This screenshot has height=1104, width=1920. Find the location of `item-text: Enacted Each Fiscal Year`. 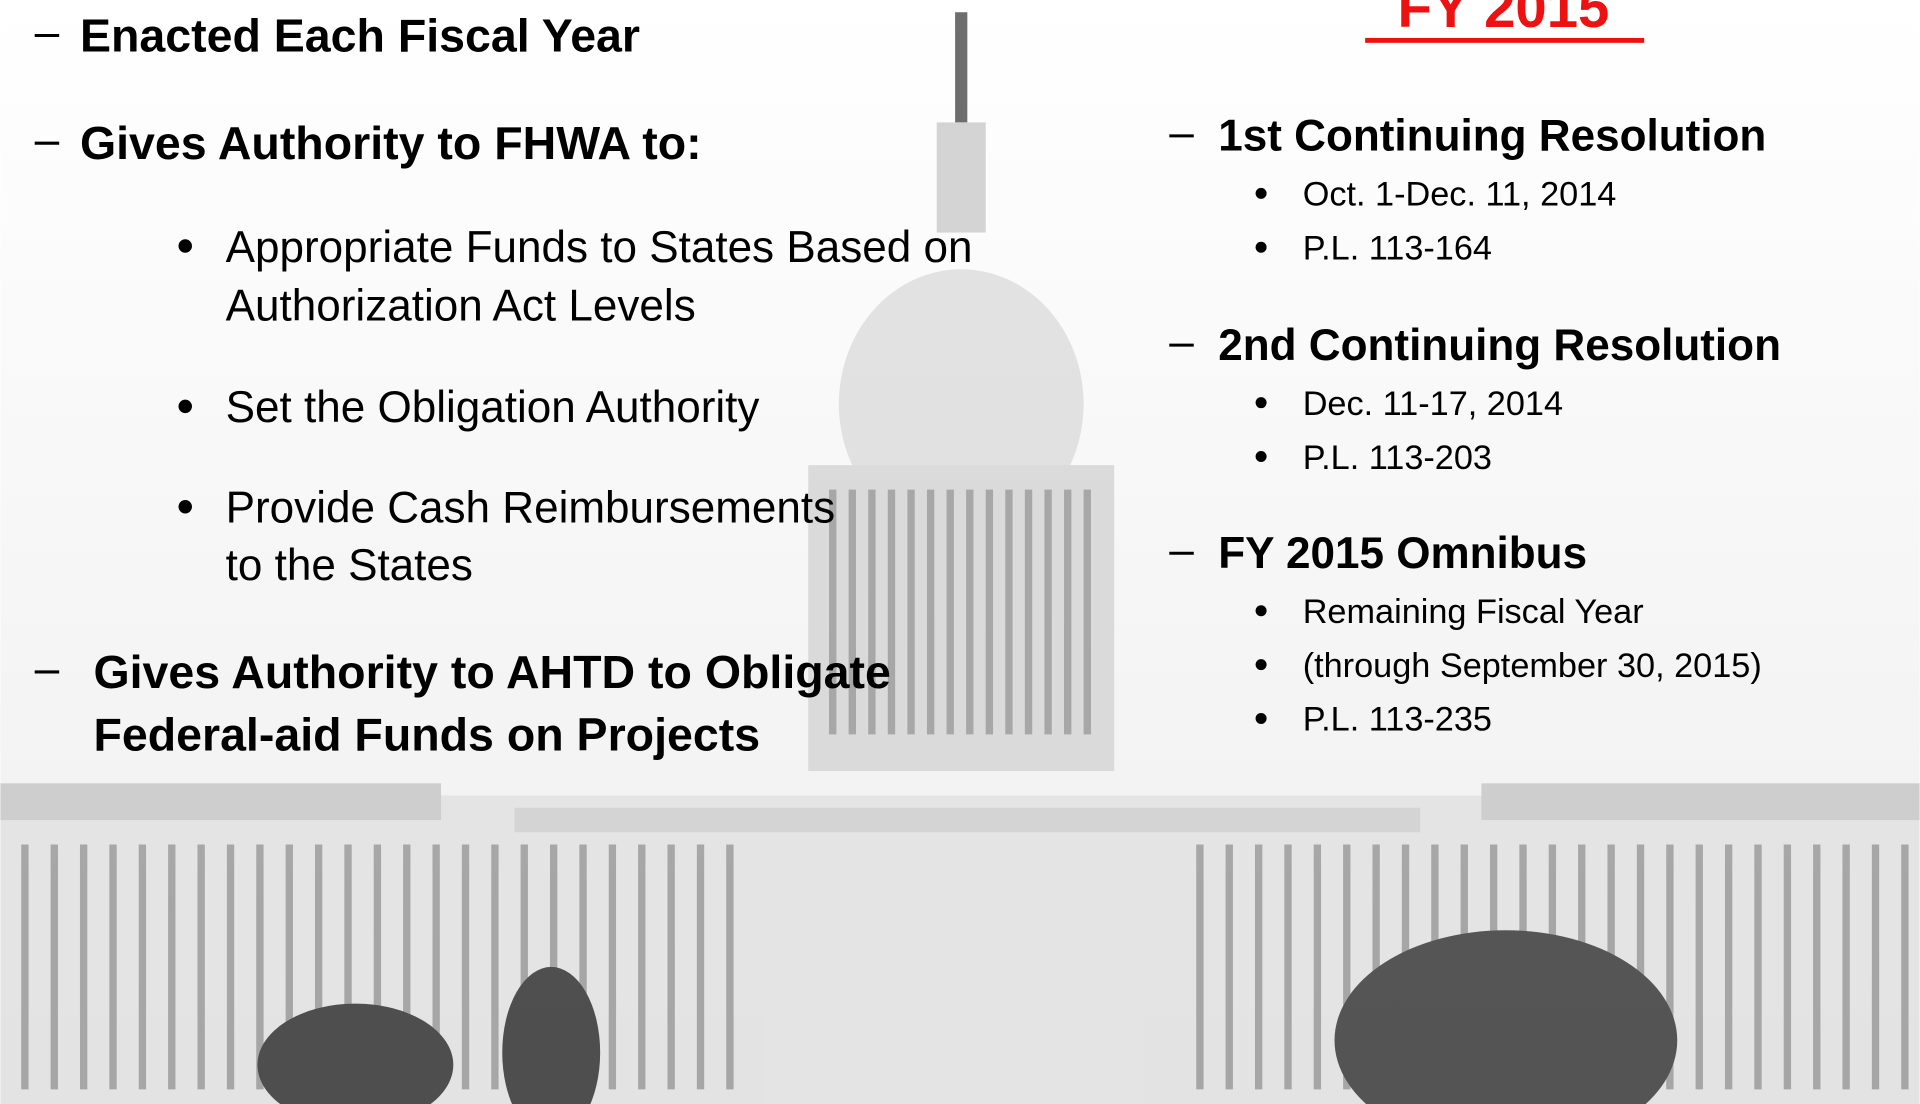

item-text: Enacted Each Fiscal Year is located at coordinates (360, 35).